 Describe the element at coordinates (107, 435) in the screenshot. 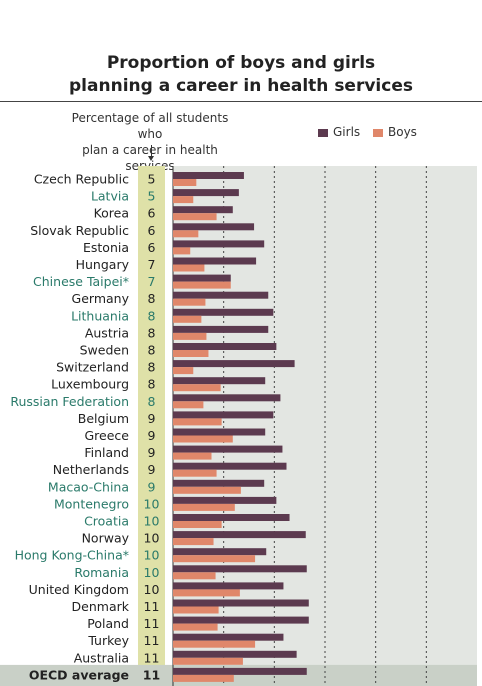

I see `country-label: Greece` at that location.